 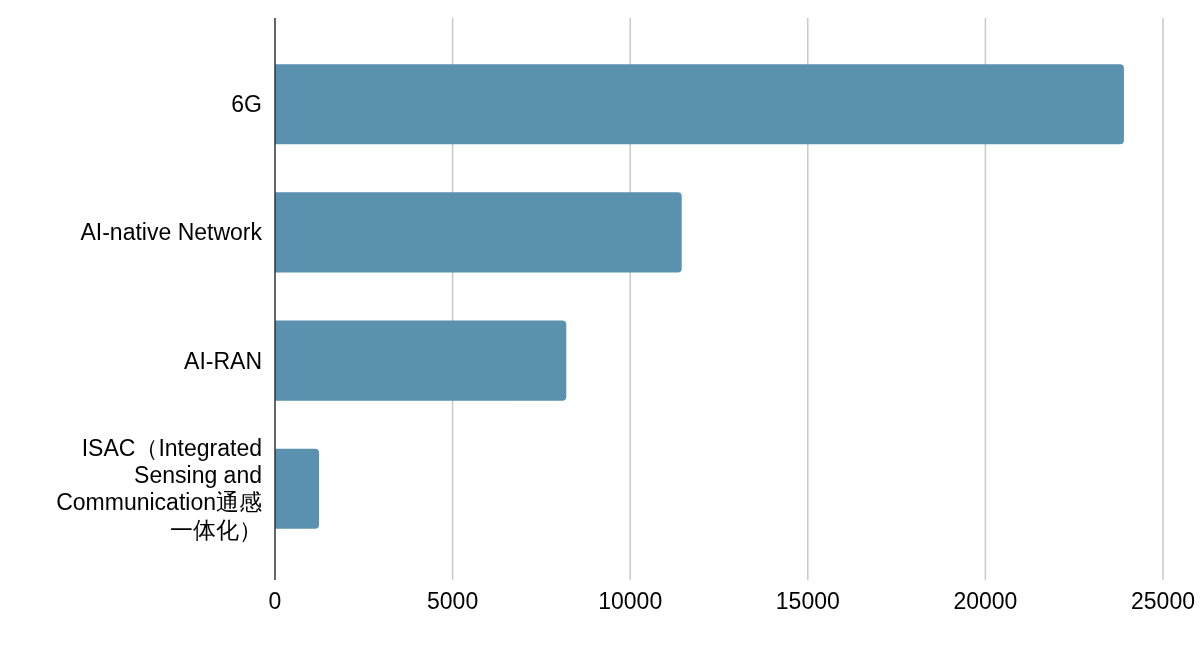 What do you see at coordinates (275, 601) in the screenshot?
I see `x-tick-label: 0` at bounding box center [275, 601].